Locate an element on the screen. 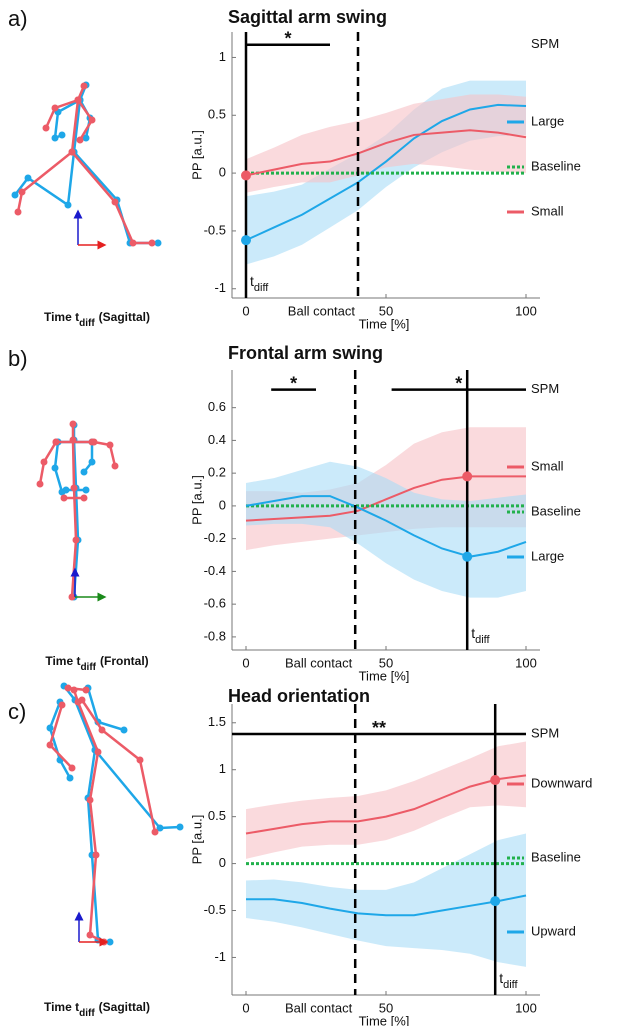 This screenshot has height=1026, width=633. legend-label: Downward is located at coordinates (561, 782).